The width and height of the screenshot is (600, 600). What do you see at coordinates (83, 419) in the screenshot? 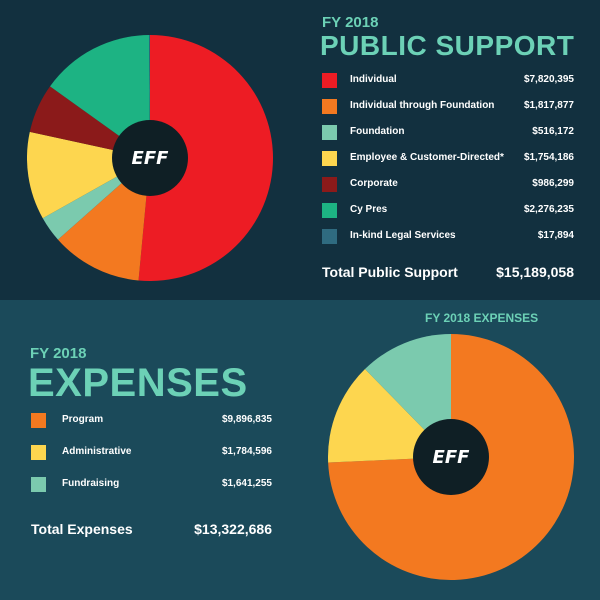
I see `expenses-legend-label: Program` at bounding box center [83, 419].